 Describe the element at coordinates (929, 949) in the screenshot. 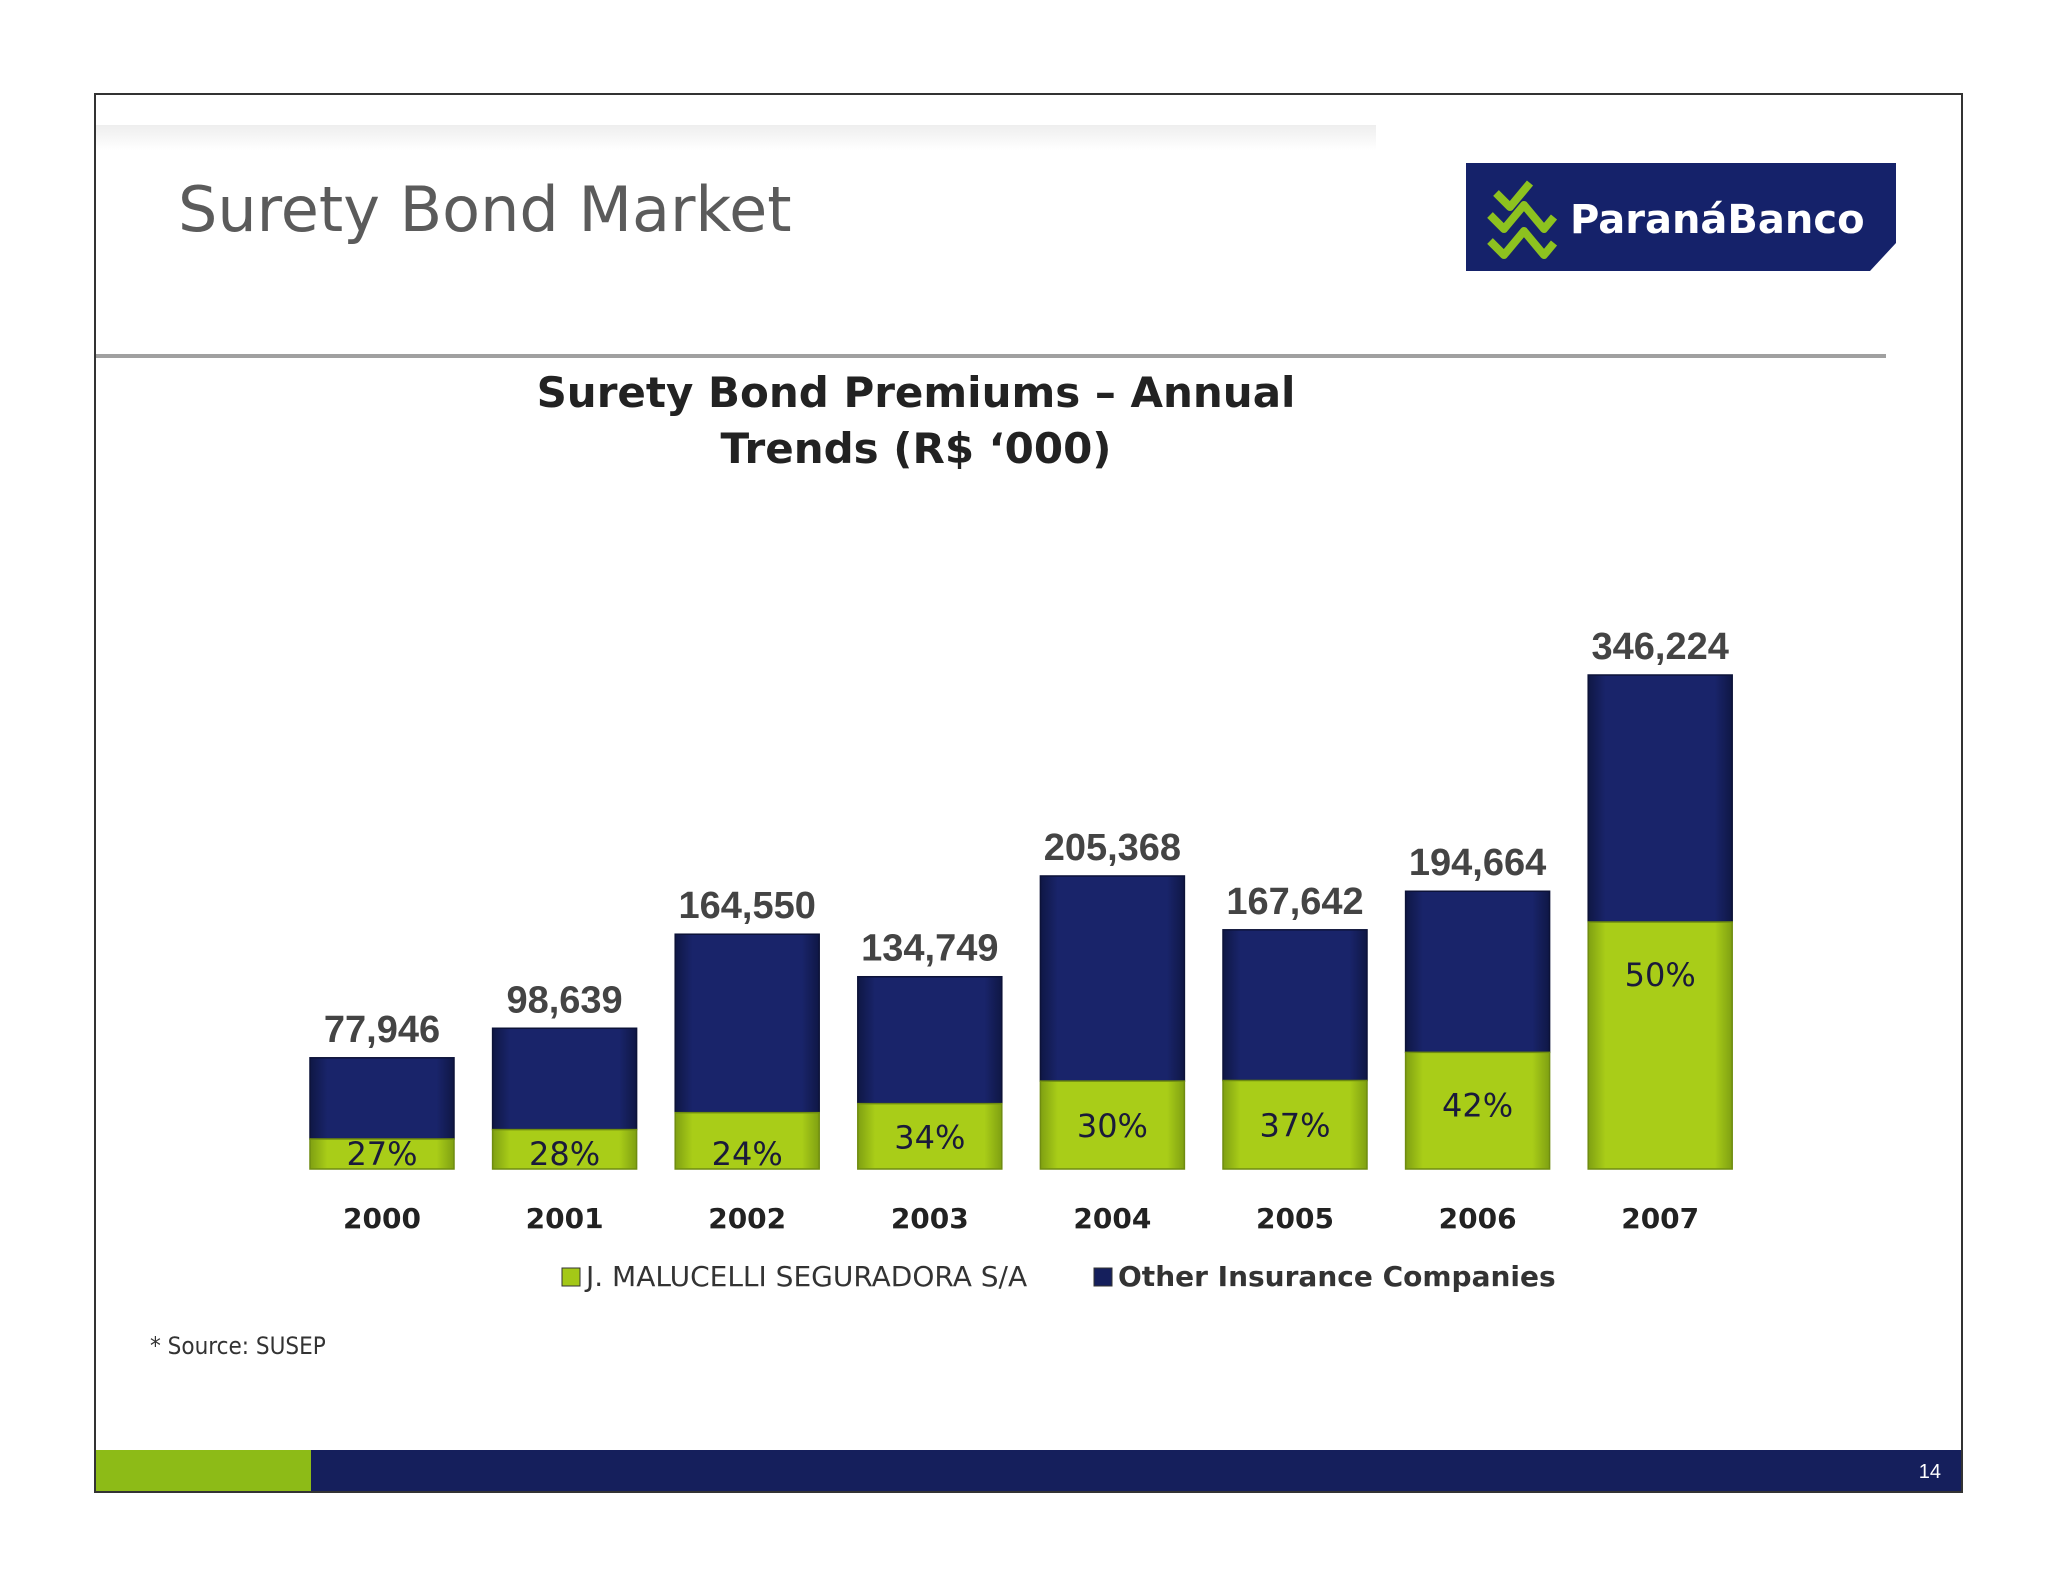

I see `total-label-2003: 134,749` at that location.